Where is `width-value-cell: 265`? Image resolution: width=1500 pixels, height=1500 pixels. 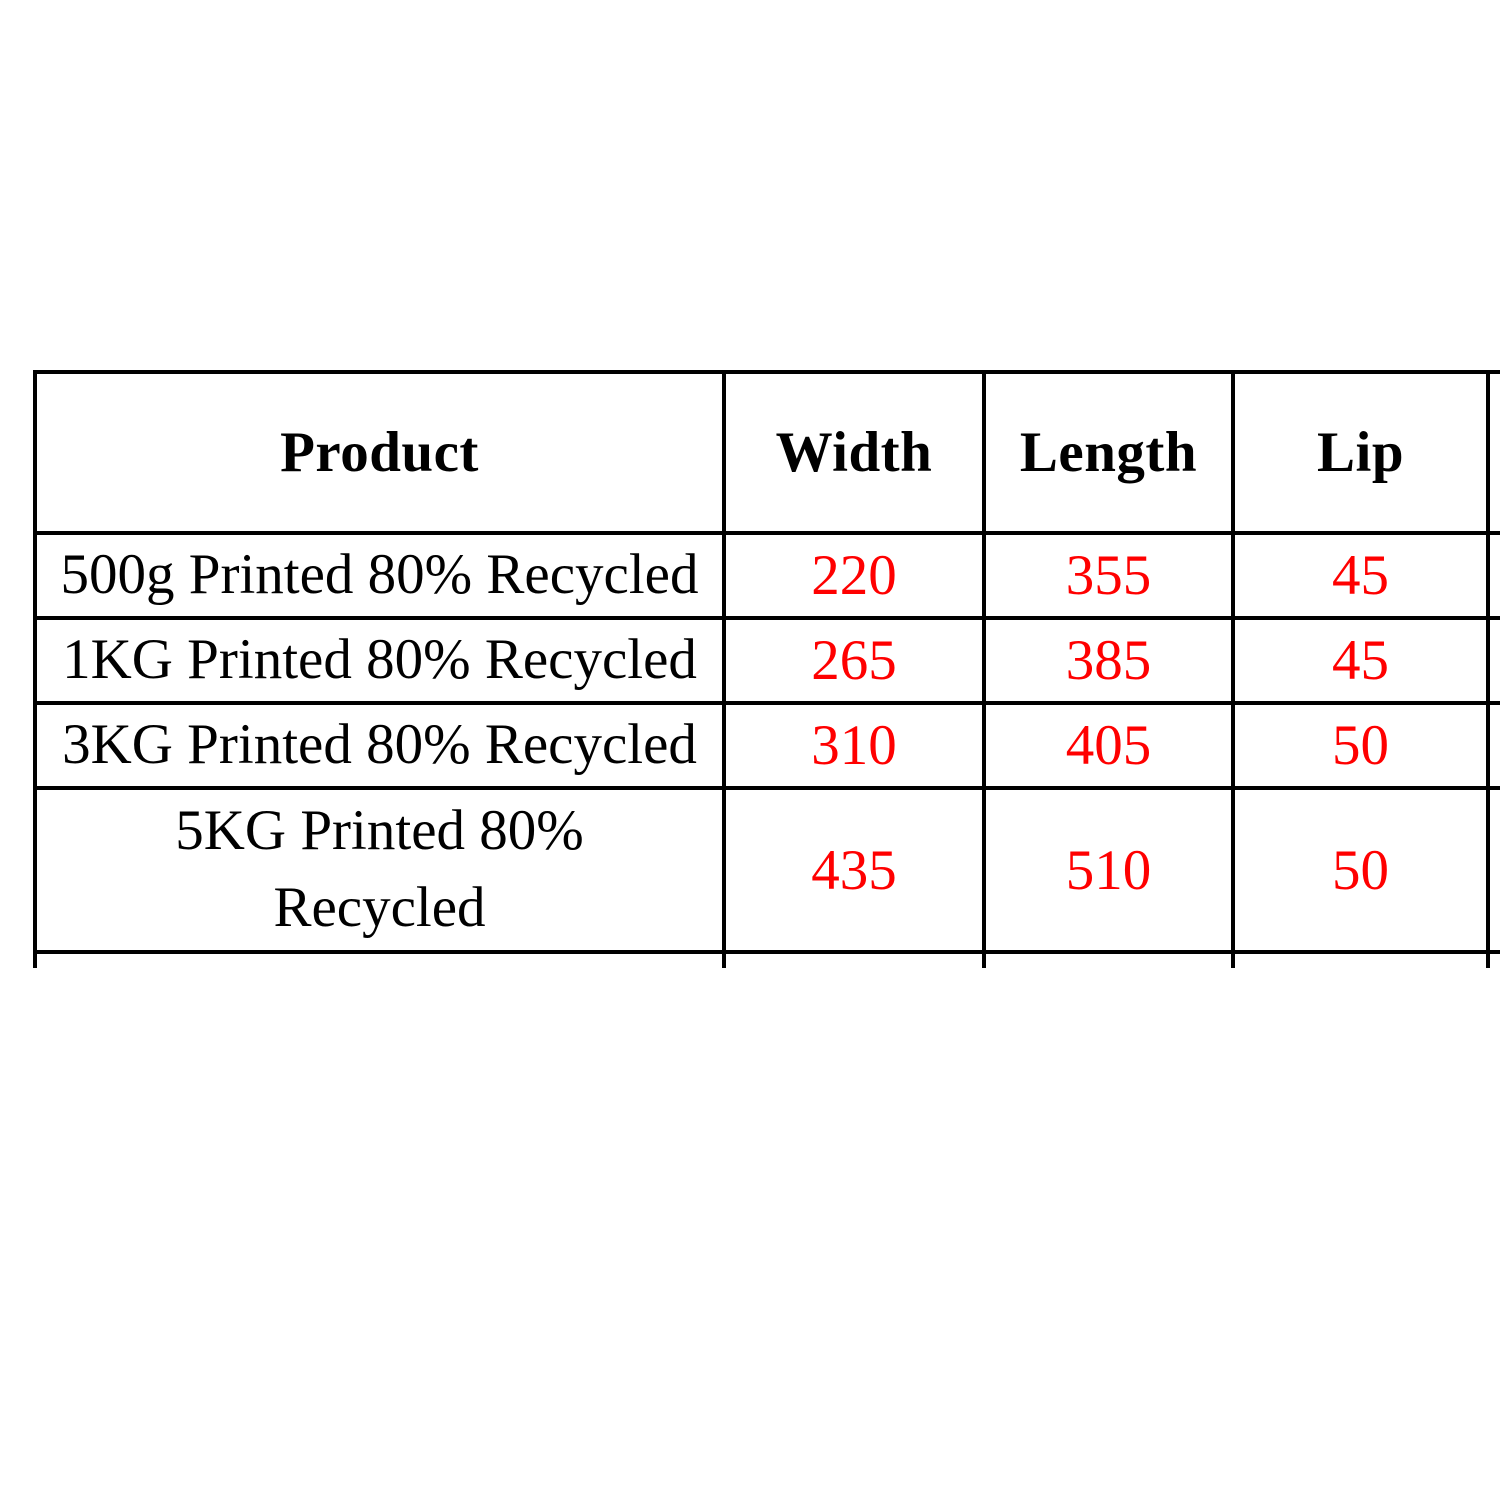 width-value-cell: 265 is located at coordinates (854, 660).